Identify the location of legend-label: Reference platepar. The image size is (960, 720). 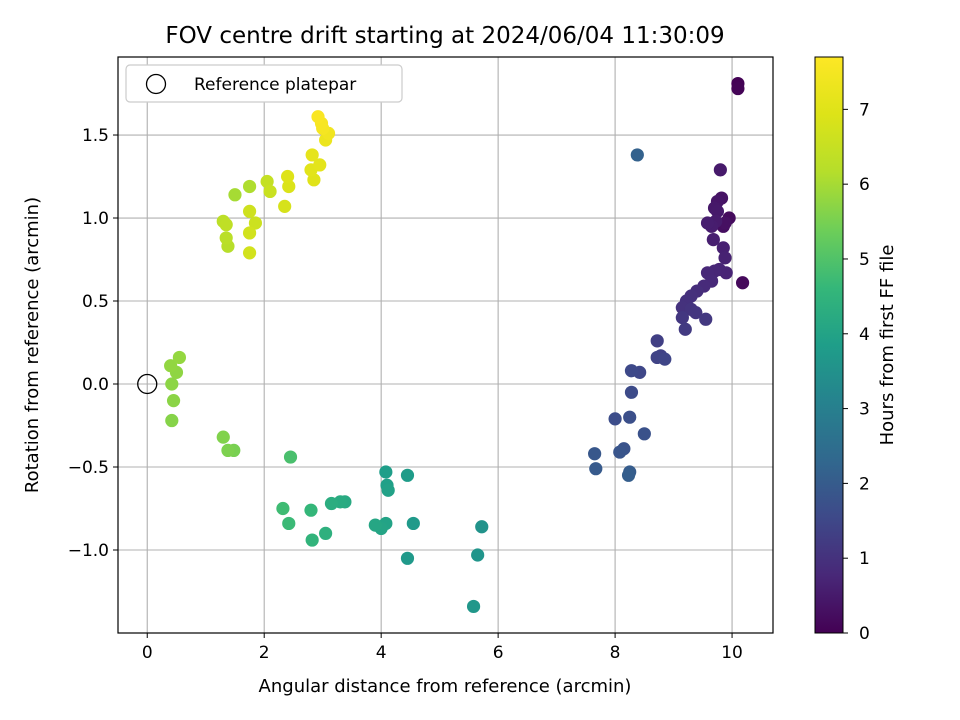
(275, 85).